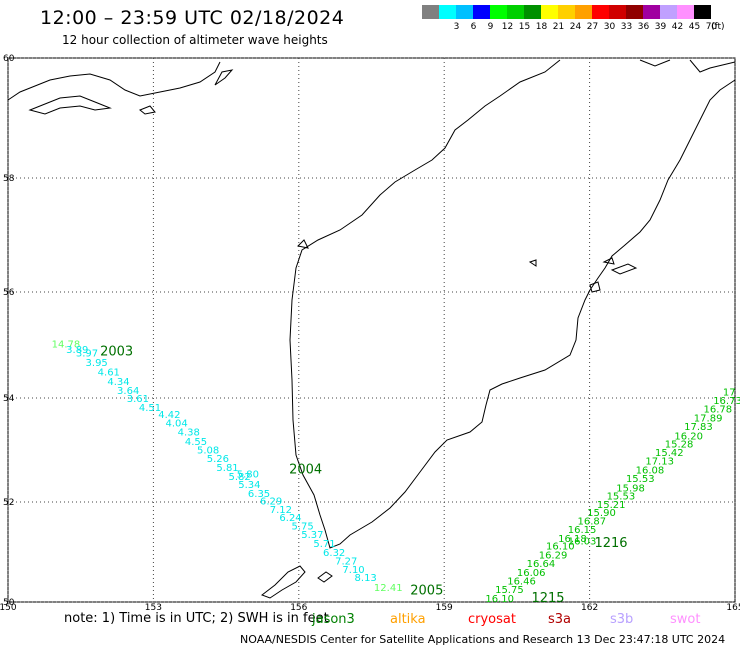 The width and height of the screenshot is (740, 650). Describe the element at coordinates (611, 505) in the screenshot. I see `swh-reading: 15.21` at that location.